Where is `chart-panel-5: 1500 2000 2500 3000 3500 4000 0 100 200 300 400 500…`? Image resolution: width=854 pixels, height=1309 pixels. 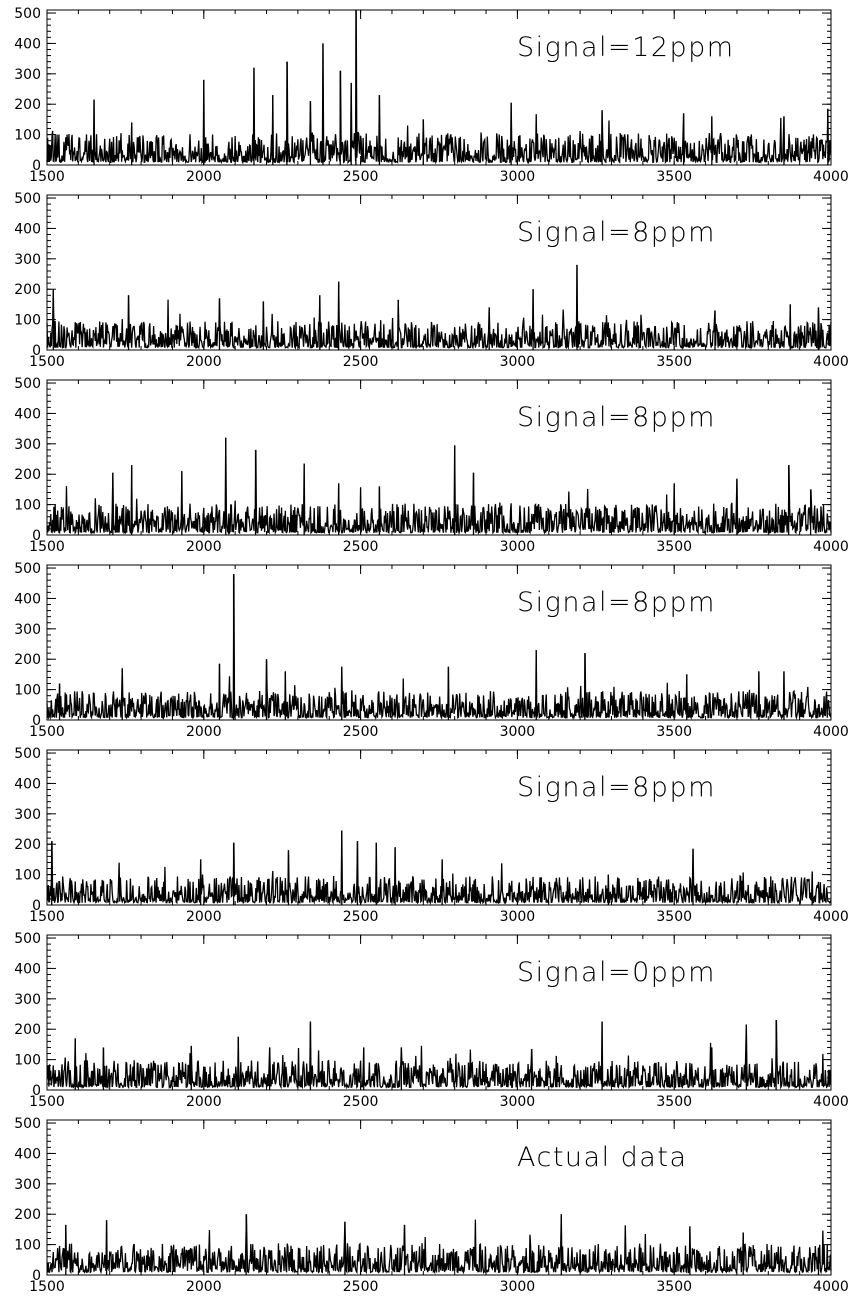
chart-panel-5: 1500 2000 2500 3000 3500 4000 0 100 200 300 400 500… is located at coordinates (431, 835).